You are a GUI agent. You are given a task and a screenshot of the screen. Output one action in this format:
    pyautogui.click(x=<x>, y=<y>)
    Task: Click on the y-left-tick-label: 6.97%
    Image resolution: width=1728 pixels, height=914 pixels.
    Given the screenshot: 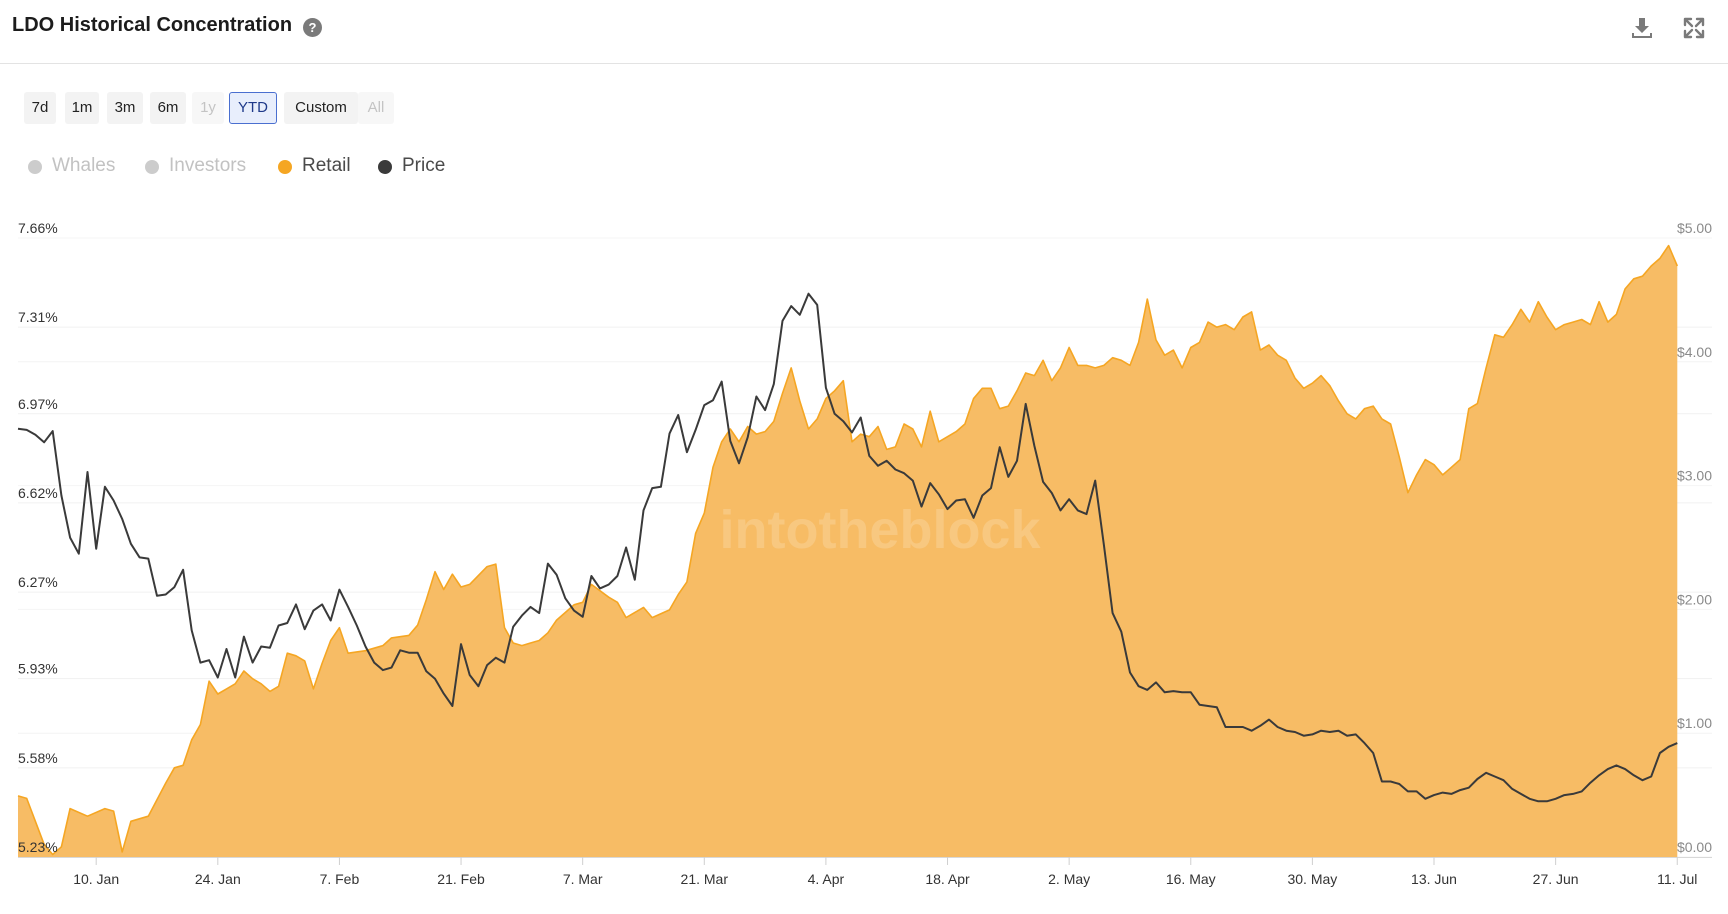 What is the action you would take?
    pyautogui.click(x=38, y=404)
    